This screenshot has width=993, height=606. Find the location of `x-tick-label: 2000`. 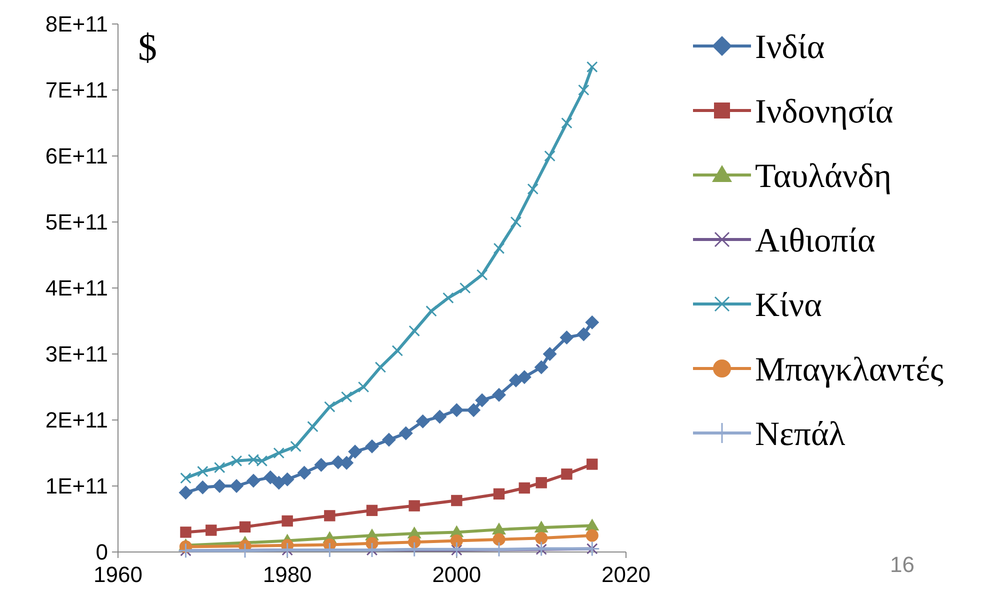

x-tick-label: 2000 is located at coordinates (457, 574).